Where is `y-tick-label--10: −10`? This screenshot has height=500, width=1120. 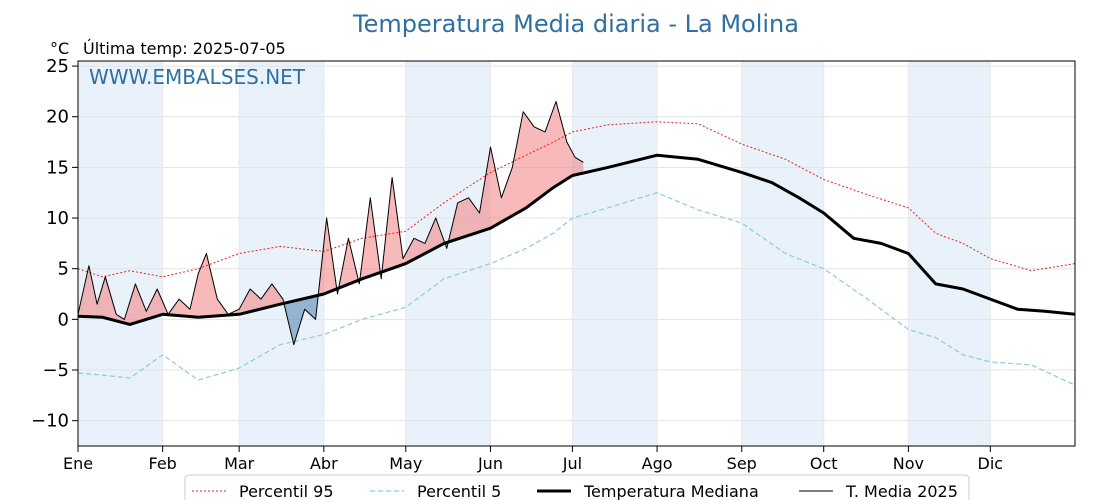 y-tick-label--10: −10 is located at coordinates (50, 421).